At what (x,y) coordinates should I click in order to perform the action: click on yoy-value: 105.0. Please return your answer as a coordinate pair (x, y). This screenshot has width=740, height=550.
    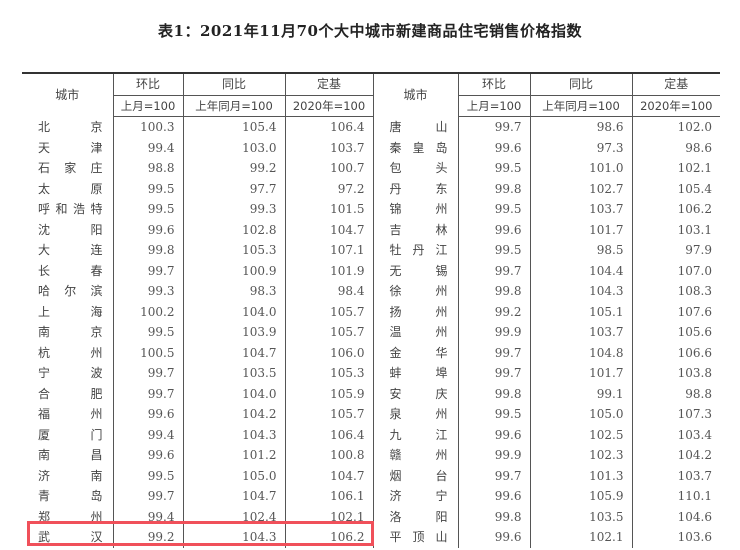
    Looking at the image, I should click on (580, 414).